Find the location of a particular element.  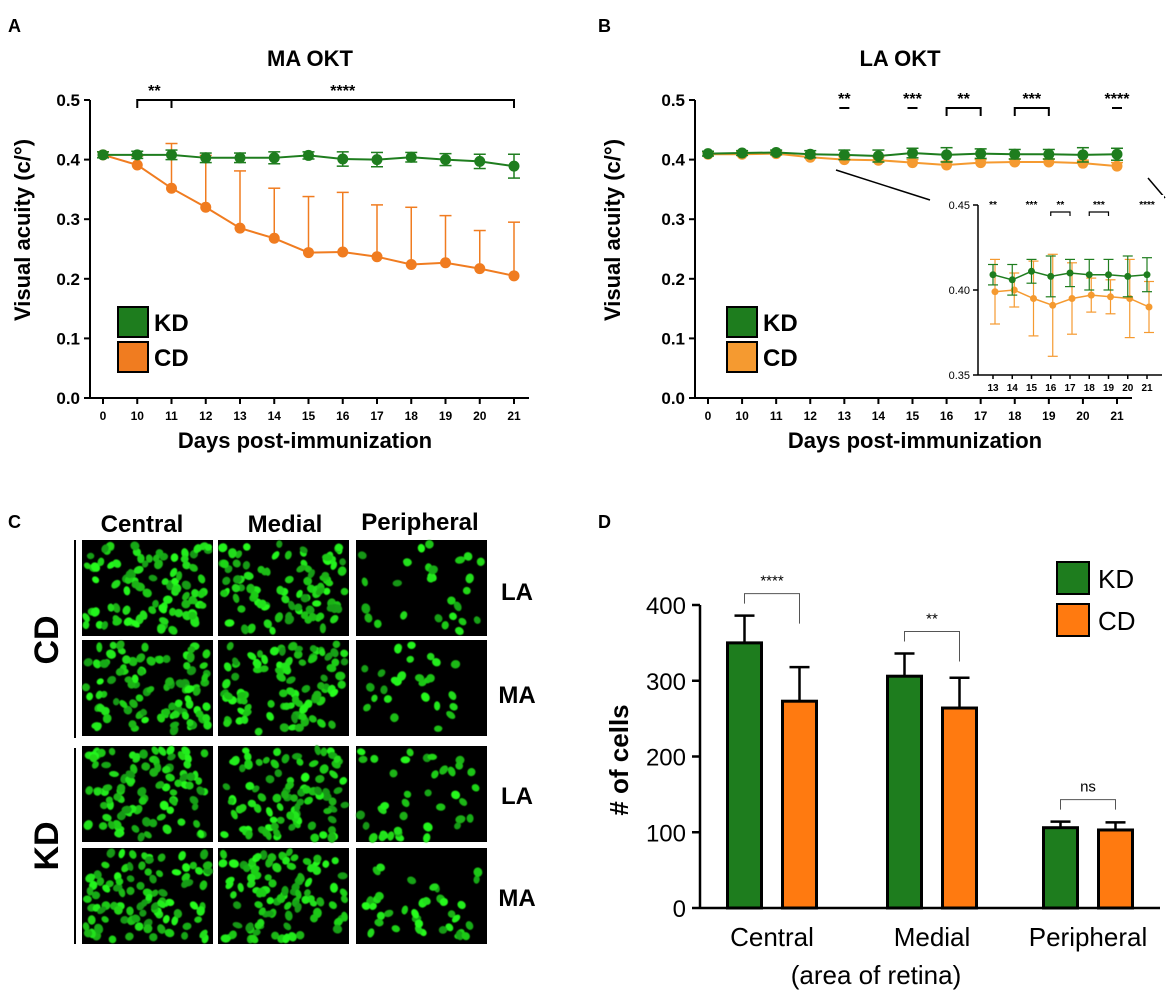

x-tick-label: 11 is located at coordinates (171, 416).